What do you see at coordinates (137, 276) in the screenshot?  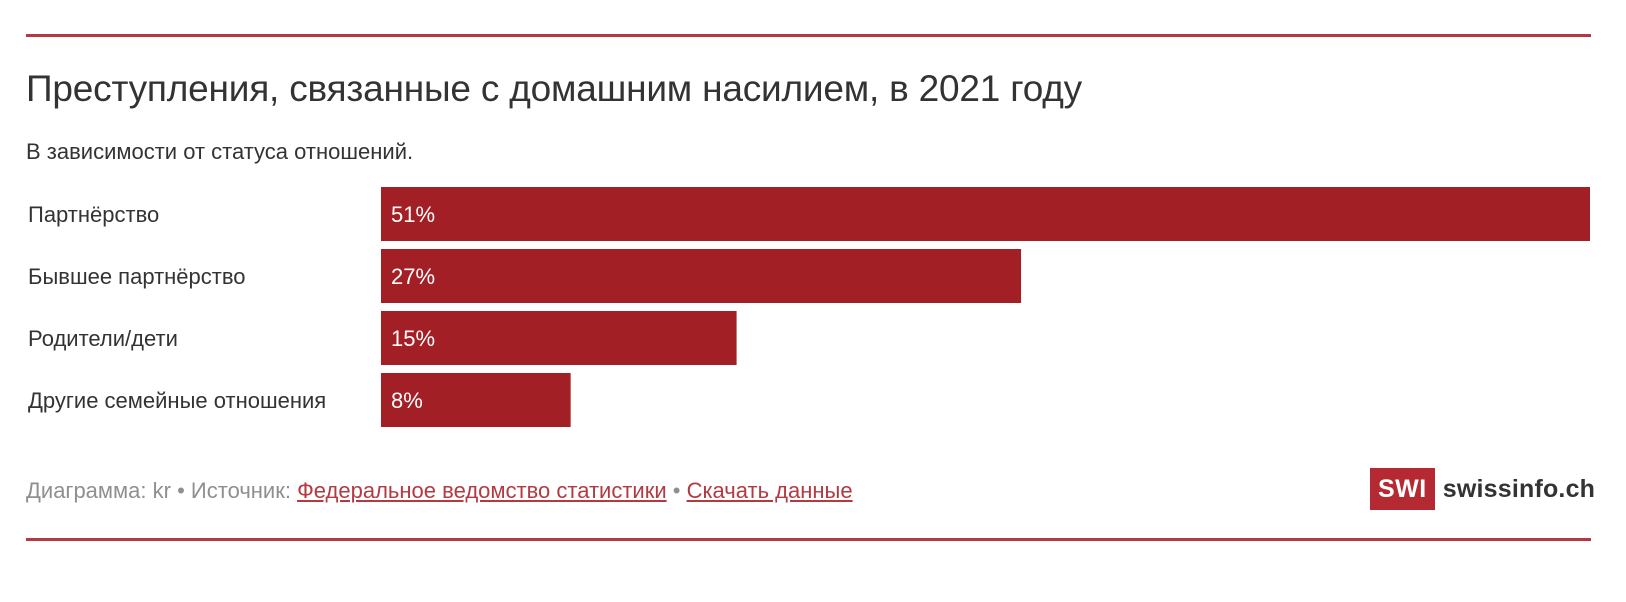 I see `category-label: Бывшее партнёрство` at bounding box center [137, 276].